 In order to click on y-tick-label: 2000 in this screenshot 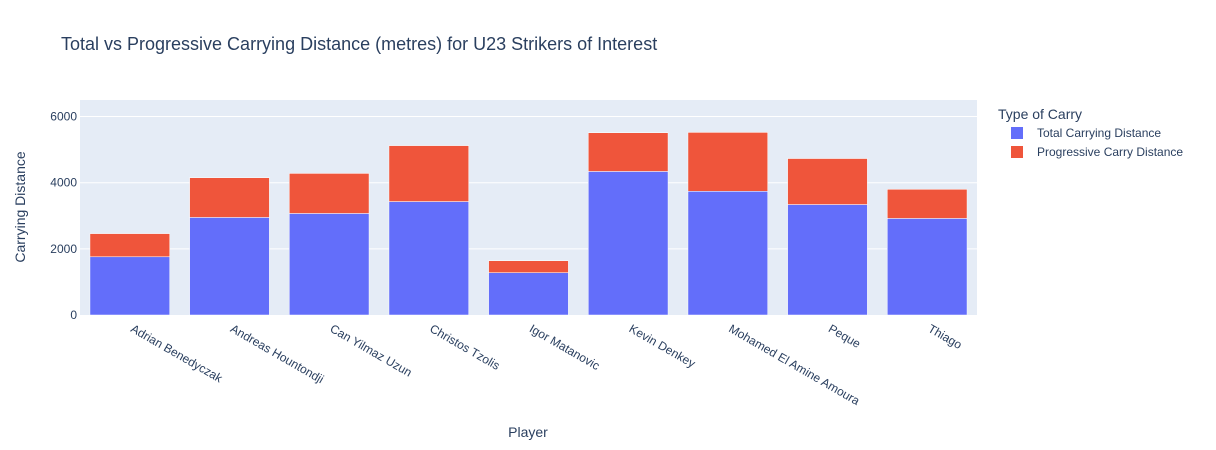, I will do `click(63, 249)`.